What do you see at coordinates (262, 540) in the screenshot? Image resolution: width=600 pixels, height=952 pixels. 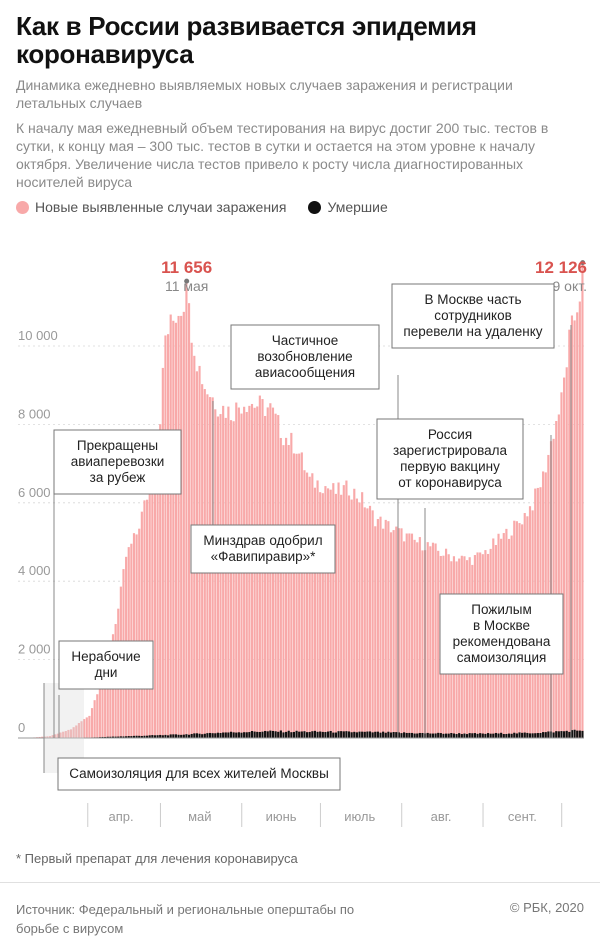 I see `annotation-line: Минздрав одобрил` at bounding box center [262, 540].